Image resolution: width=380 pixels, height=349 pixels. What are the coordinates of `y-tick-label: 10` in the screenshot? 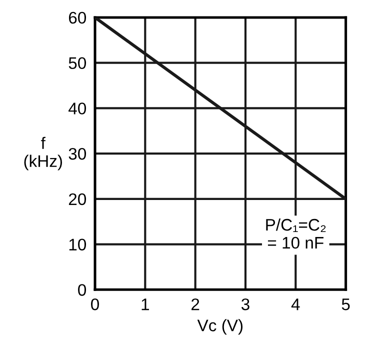 It's located at (77, 244).